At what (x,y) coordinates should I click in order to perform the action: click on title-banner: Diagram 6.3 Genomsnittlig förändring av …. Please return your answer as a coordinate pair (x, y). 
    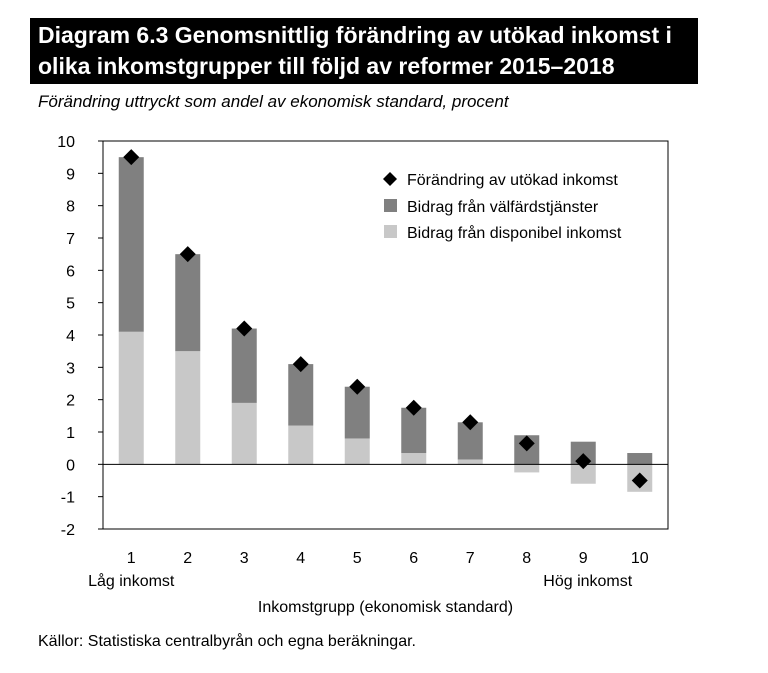
    Looking at the image, I should click on (364, 51).